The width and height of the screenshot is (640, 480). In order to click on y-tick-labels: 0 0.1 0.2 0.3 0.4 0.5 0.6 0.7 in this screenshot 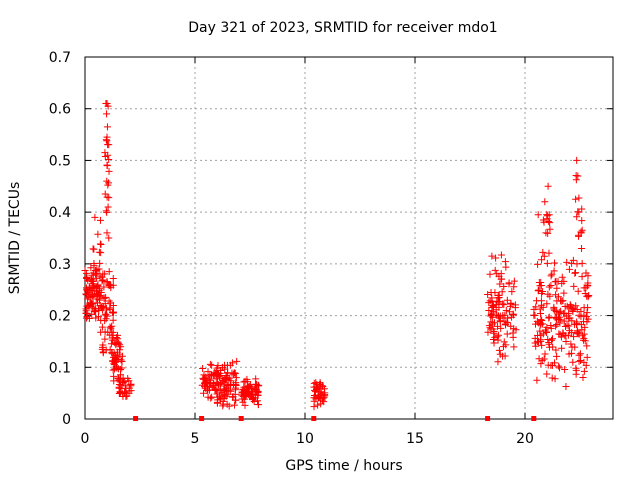, I will do `click(60, 239)`.